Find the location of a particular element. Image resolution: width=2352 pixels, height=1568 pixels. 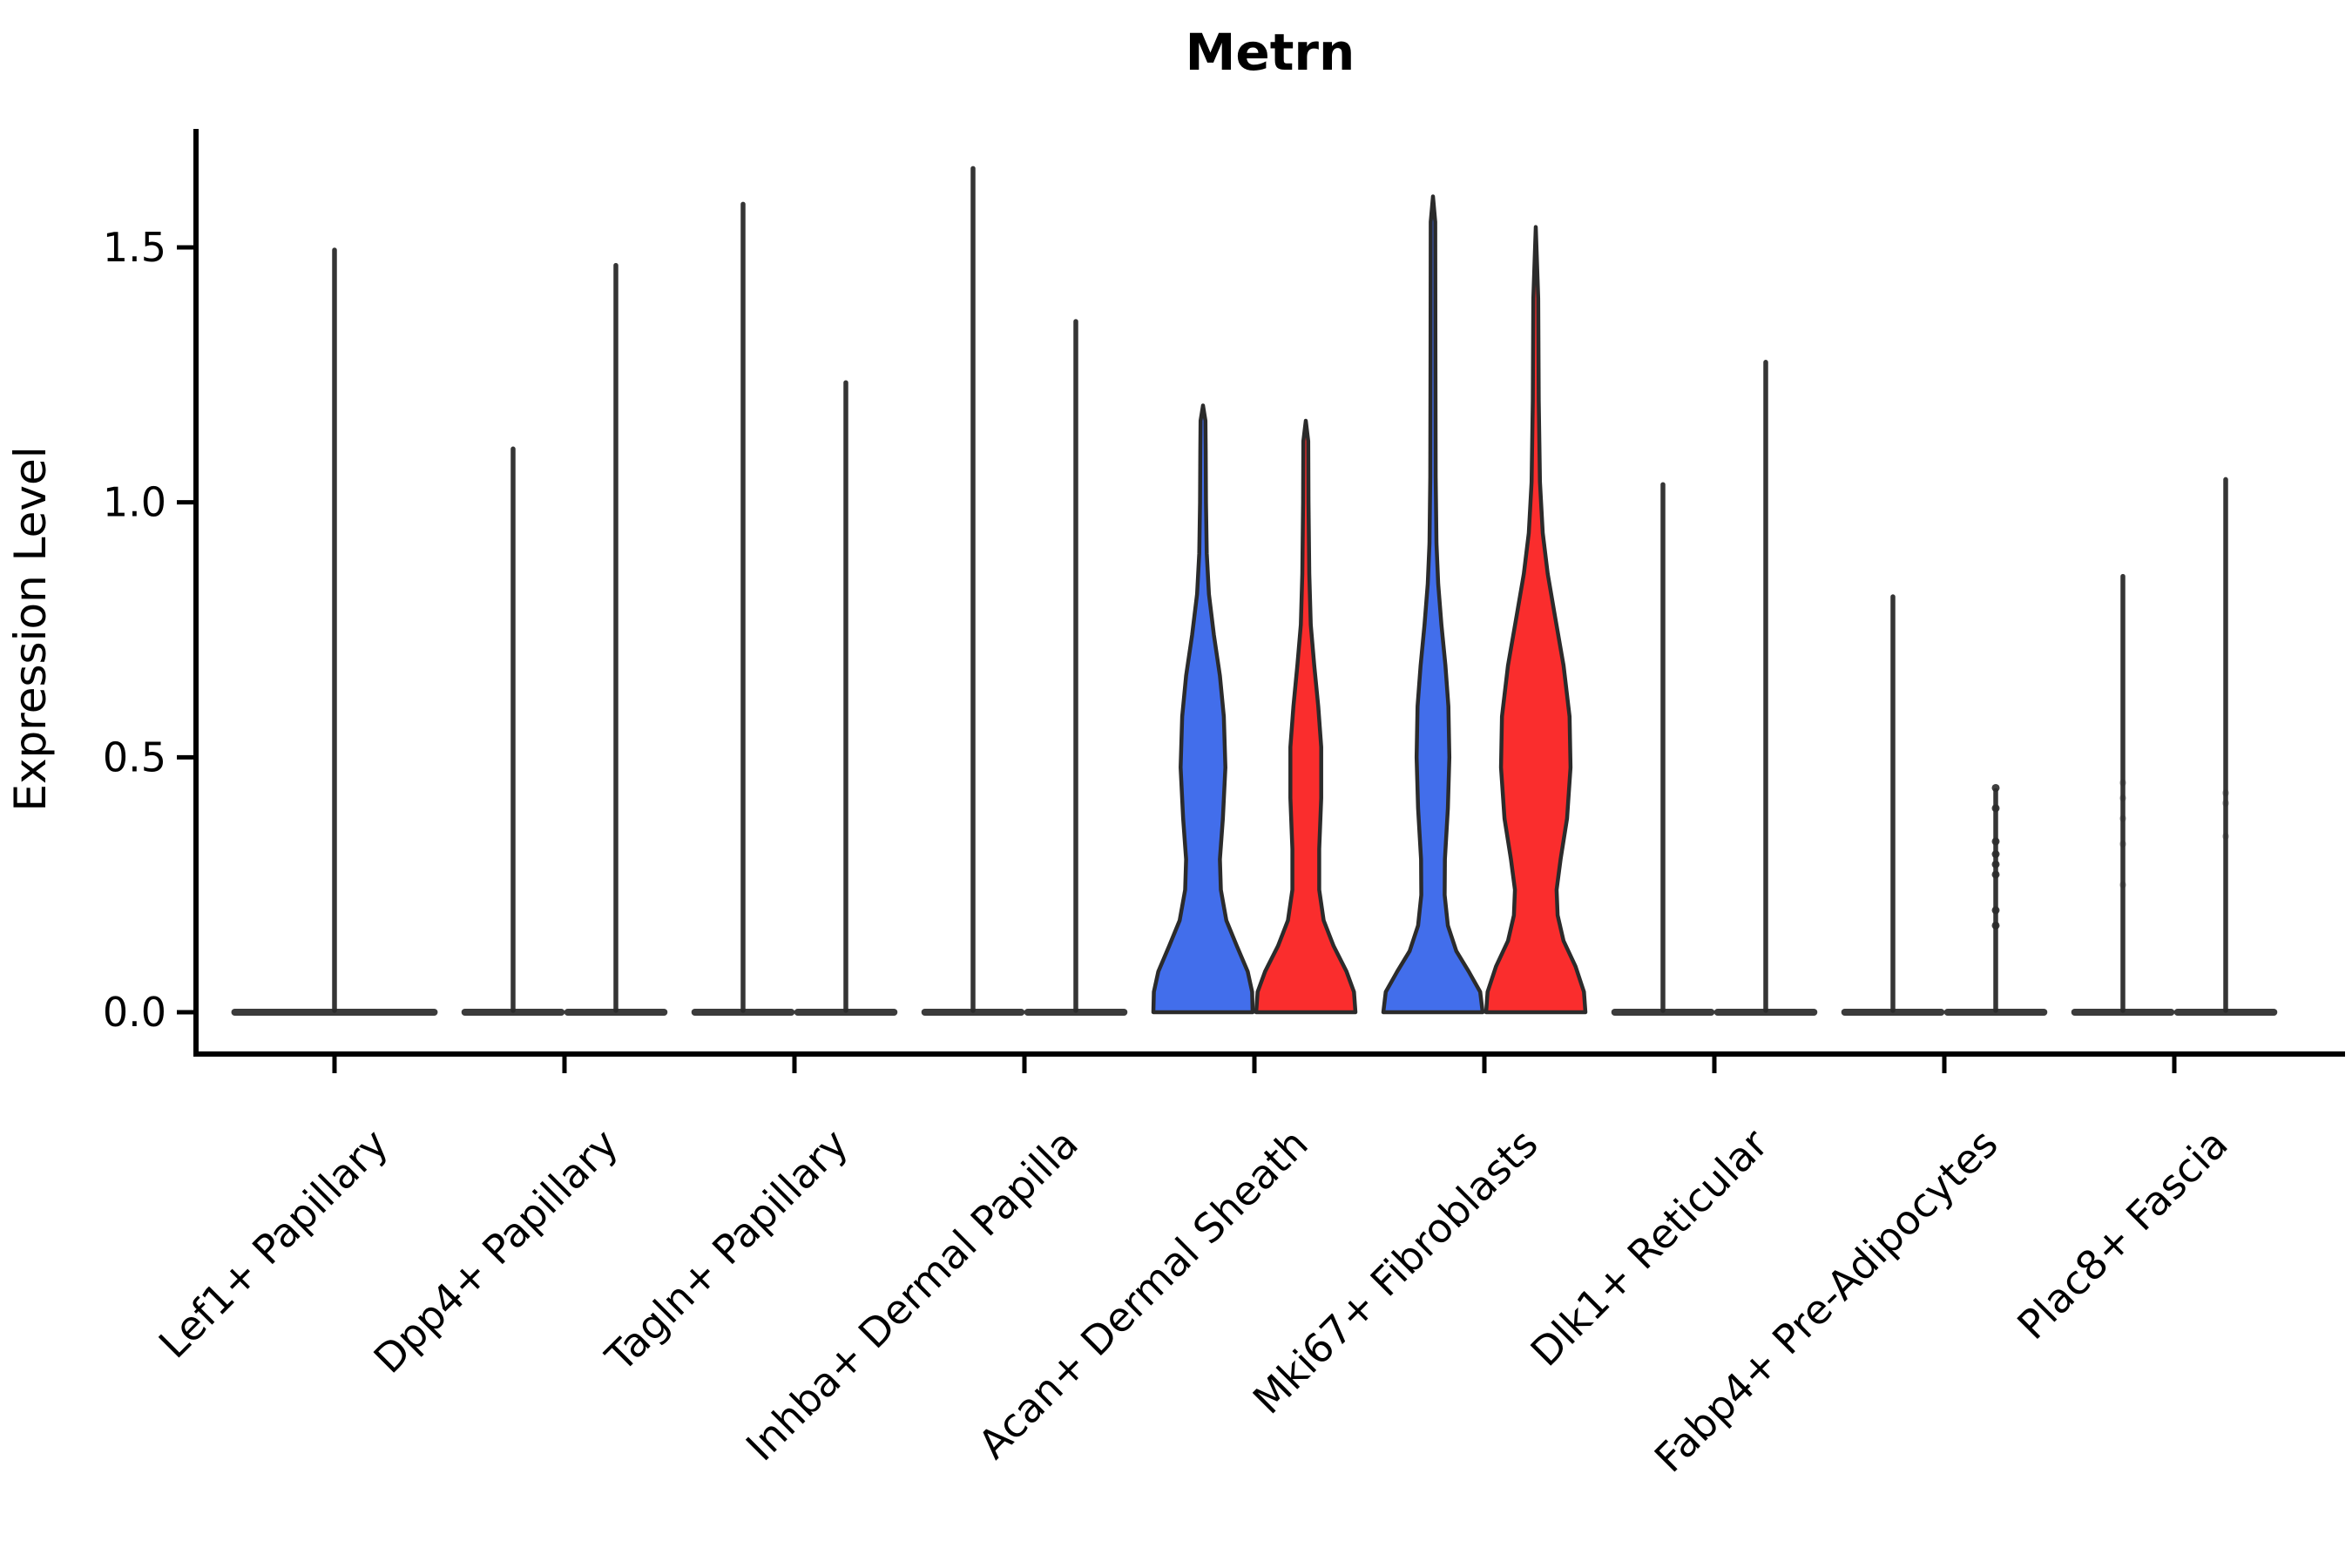

x-axis-tick-label: Lef1+ Papillary is located at coordinates (273, 1244).